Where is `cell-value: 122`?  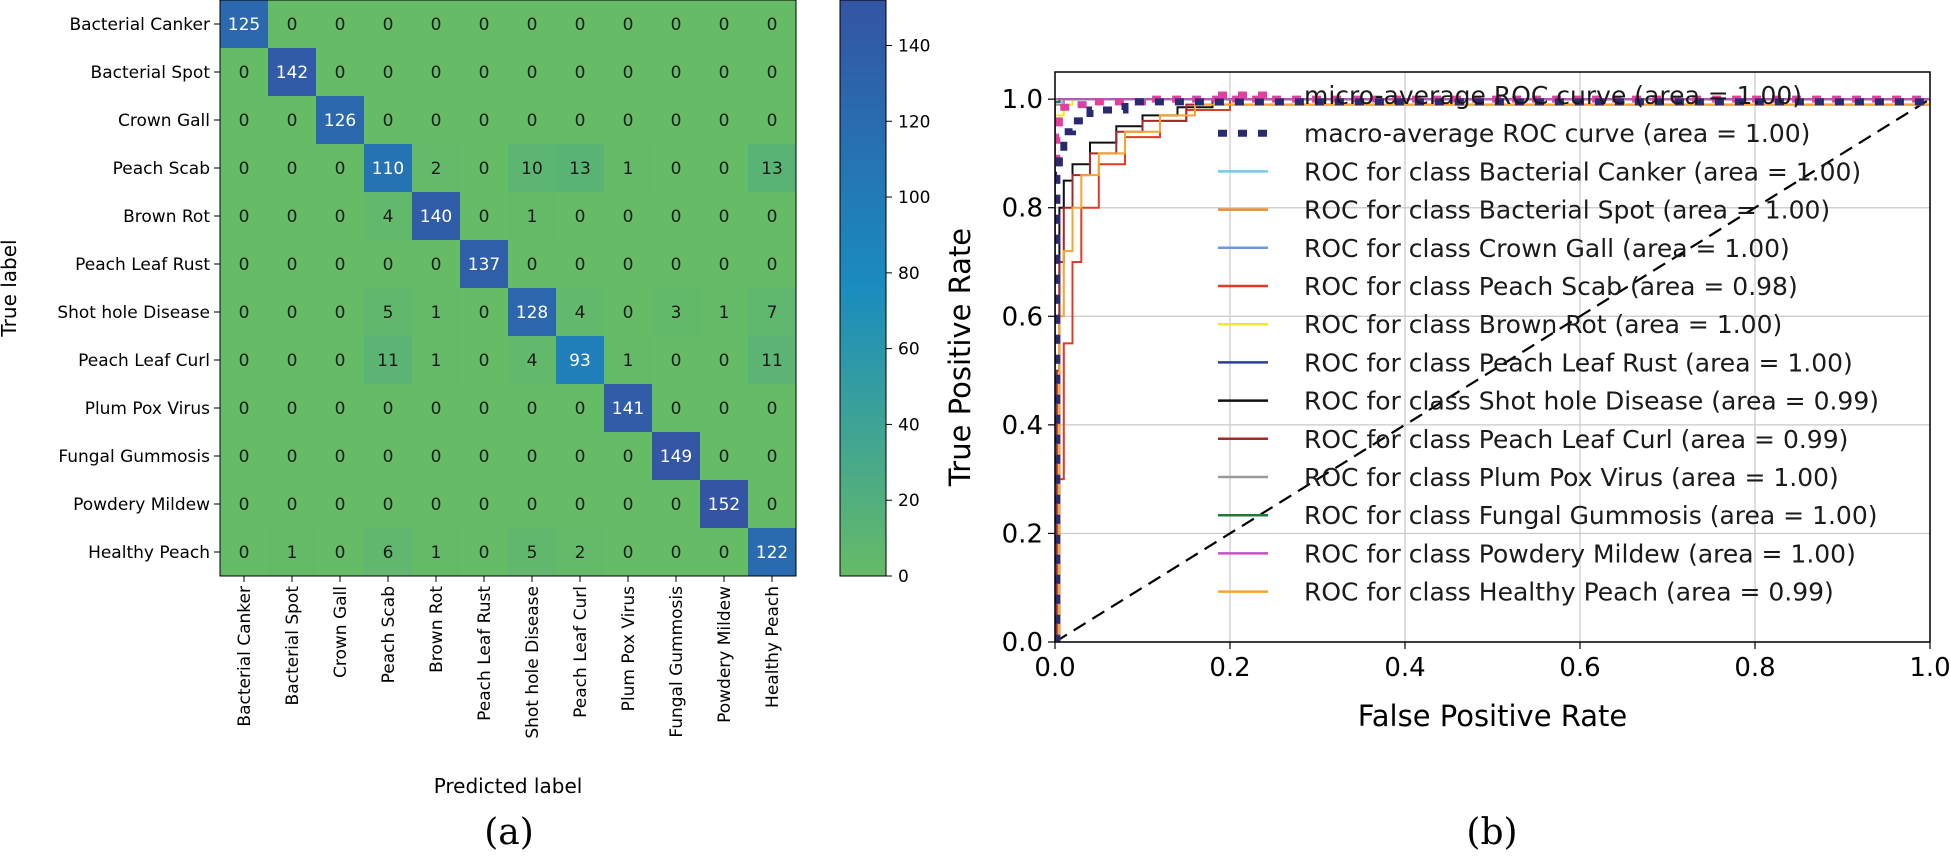
cell-value: 122 is located at coordinates (772, 553).